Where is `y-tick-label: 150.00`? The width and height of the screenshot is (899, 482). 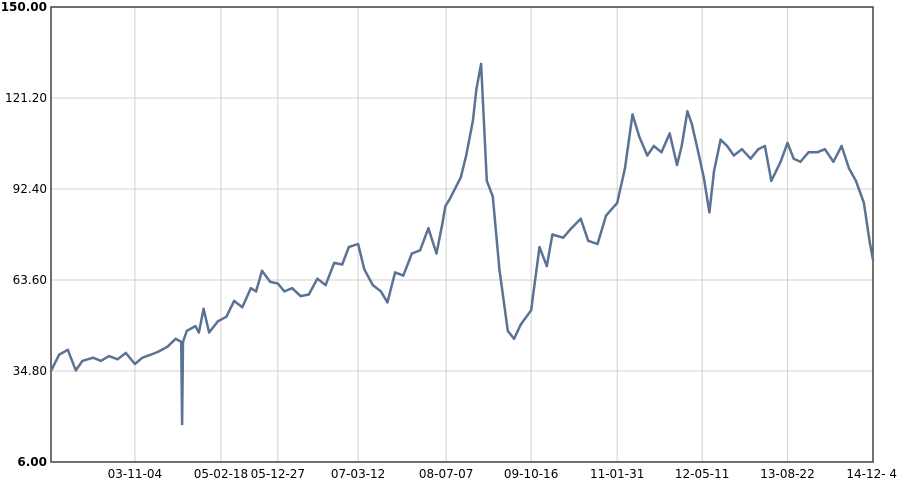 y-tick-label: 150.00 is located at coordinates (24, 7).